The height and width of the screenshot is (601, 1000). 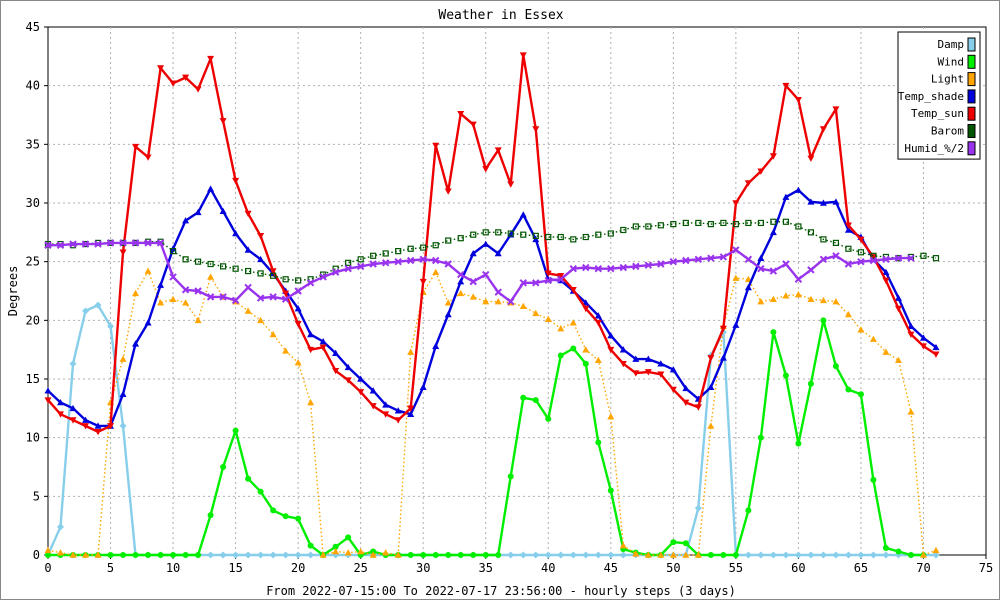 What do you see at coordinates (235, 568) in the screenshot?
I see `x-tick-label: 15` at bounding box center [235, 568].